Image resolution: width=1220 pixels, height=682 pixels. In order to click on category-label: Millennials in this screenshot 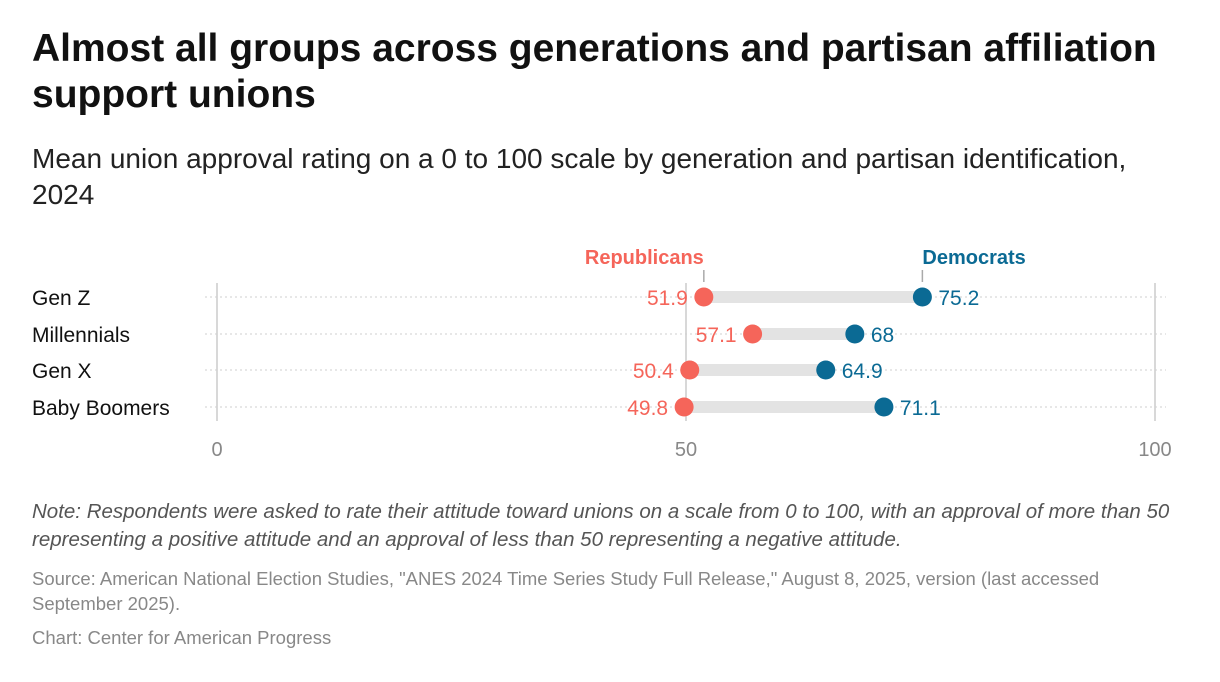, I will do `click(81, 335)`.